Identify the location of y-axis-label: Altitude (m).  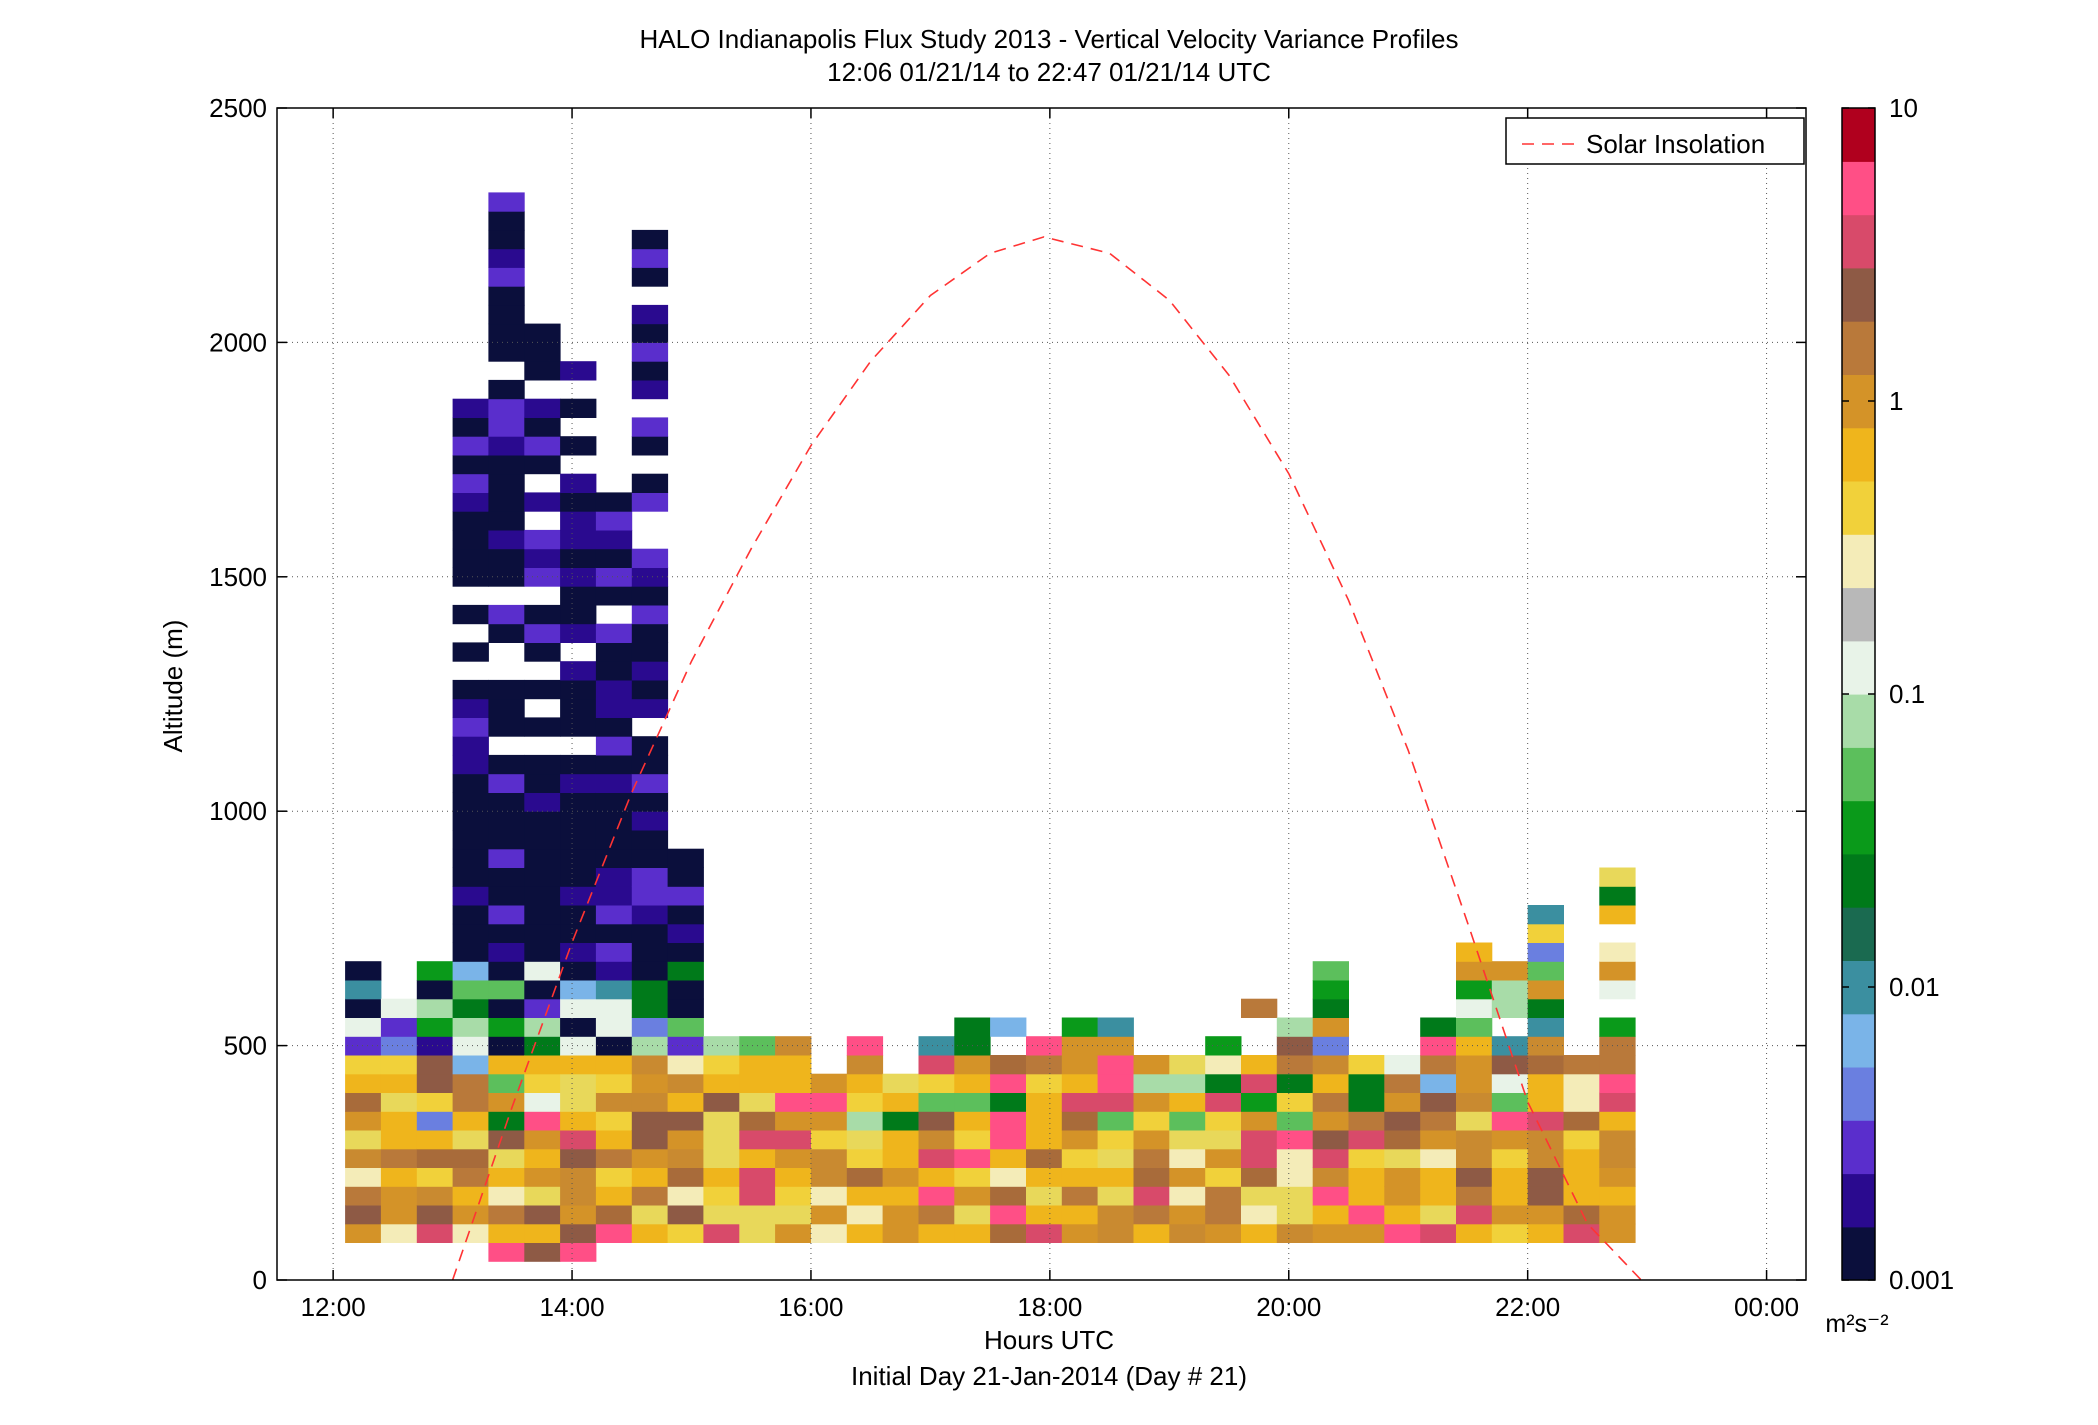
(173, 686).